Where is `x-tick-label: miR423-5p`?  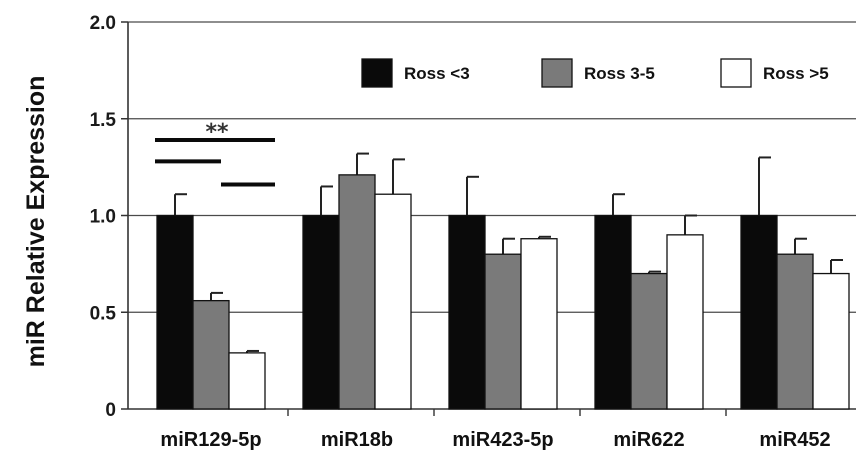 x-tick-label: miR423-5p is located at coordinates (502, 440).